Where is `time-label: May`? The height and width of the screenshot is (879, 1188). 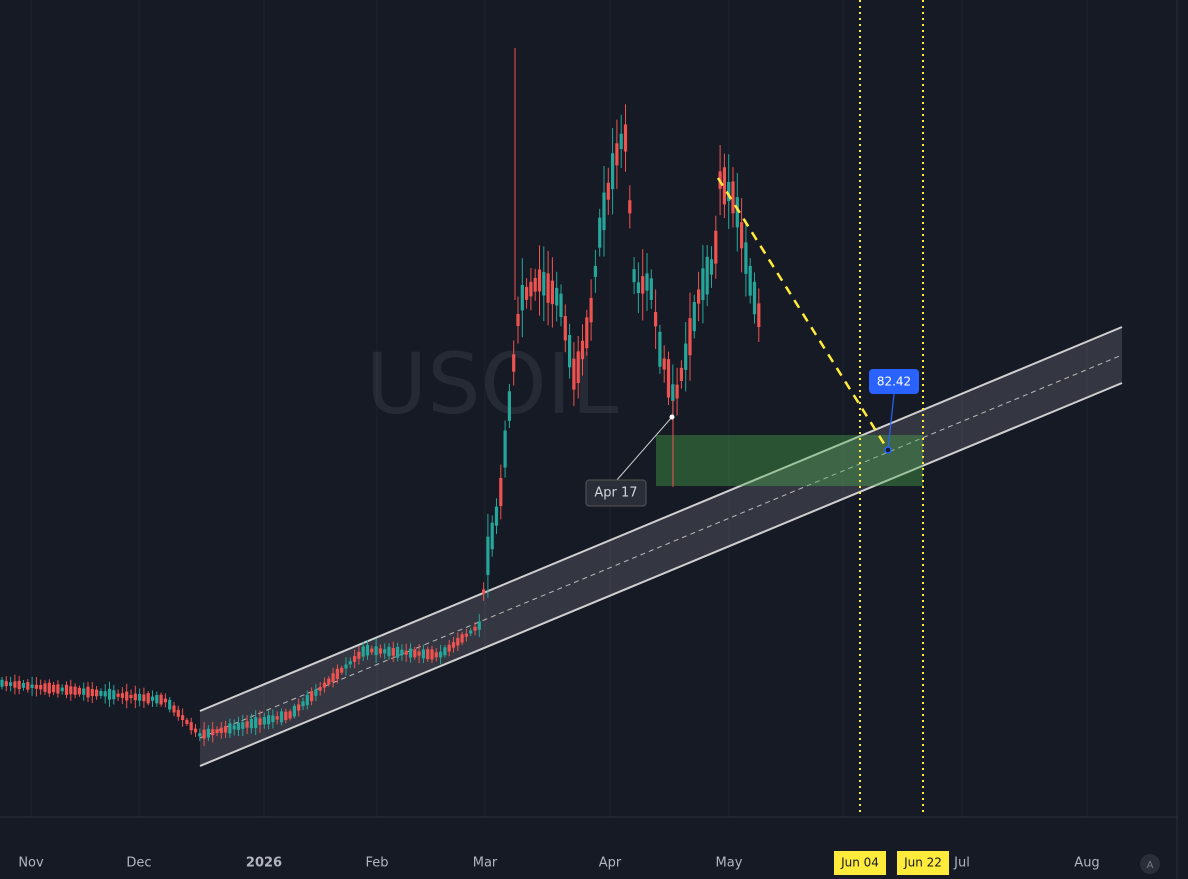
time-label: May is located at coordinates (729, 863).